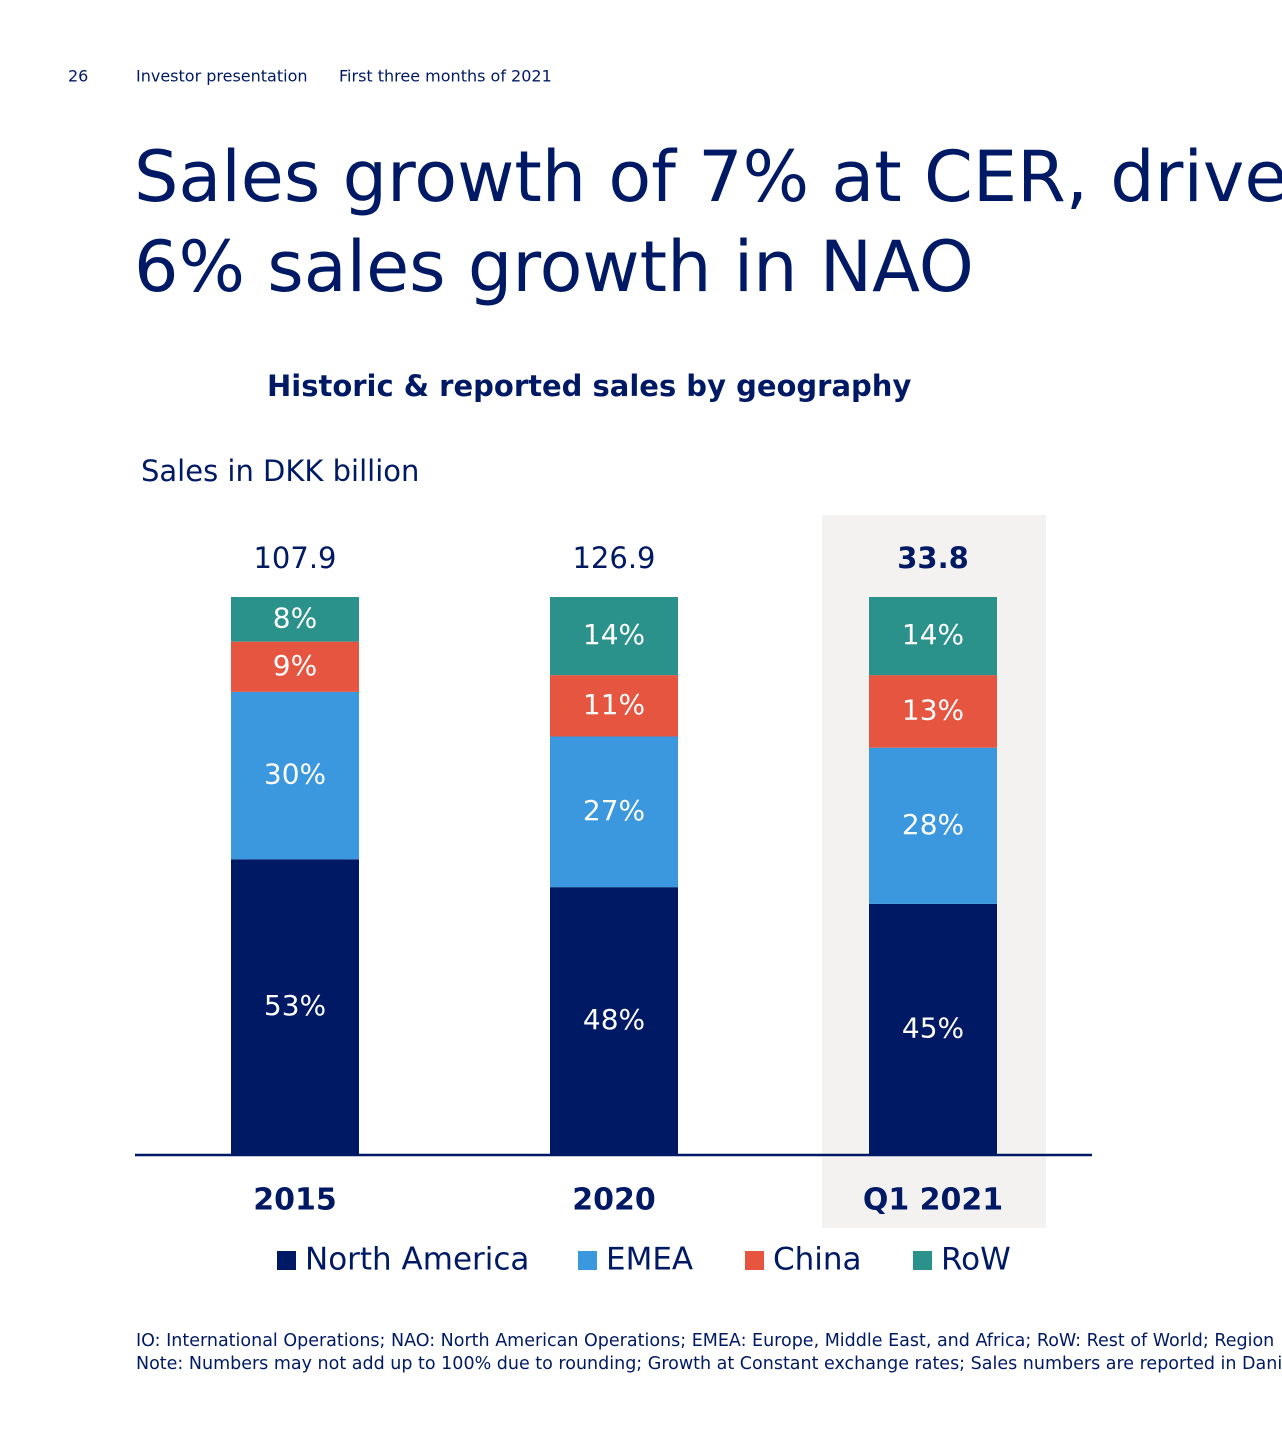 This screenshot has width=1282, height=1442. I want to click on data-label: 53%, so click(295, 1005).